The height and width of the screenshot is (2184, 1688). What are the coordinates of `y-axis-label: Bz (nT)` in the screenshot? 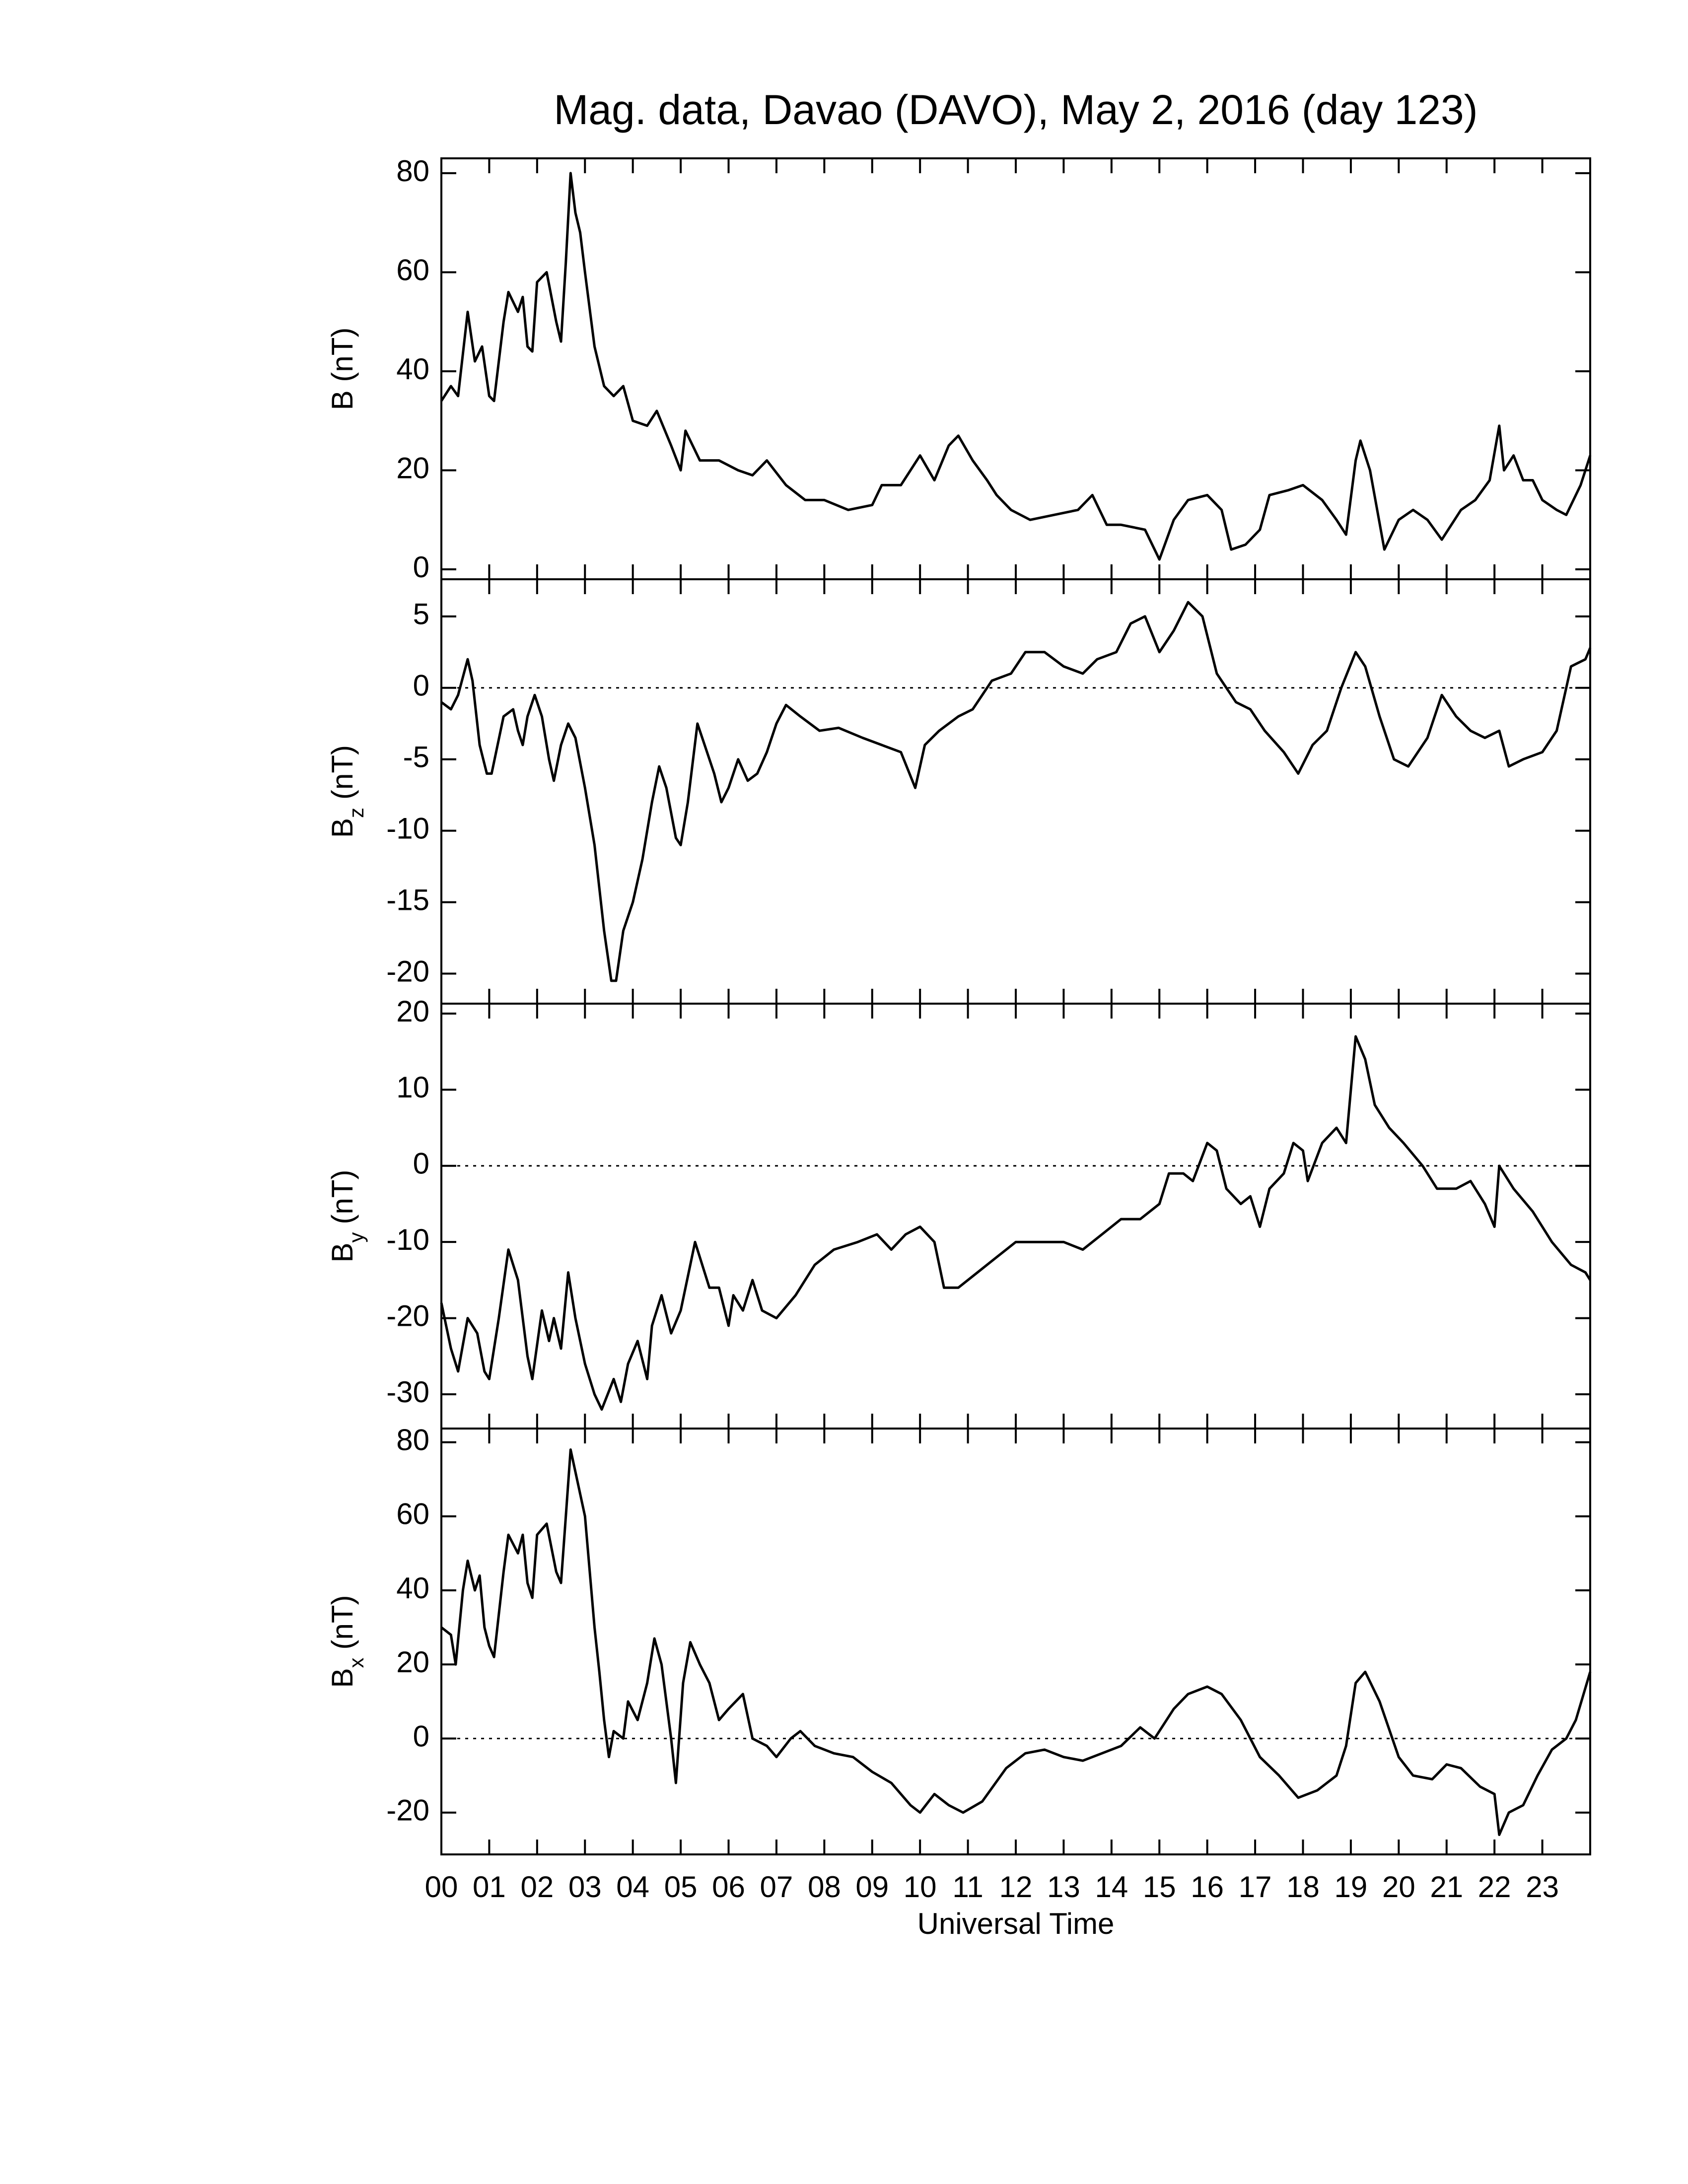 It's located at (347, 791).